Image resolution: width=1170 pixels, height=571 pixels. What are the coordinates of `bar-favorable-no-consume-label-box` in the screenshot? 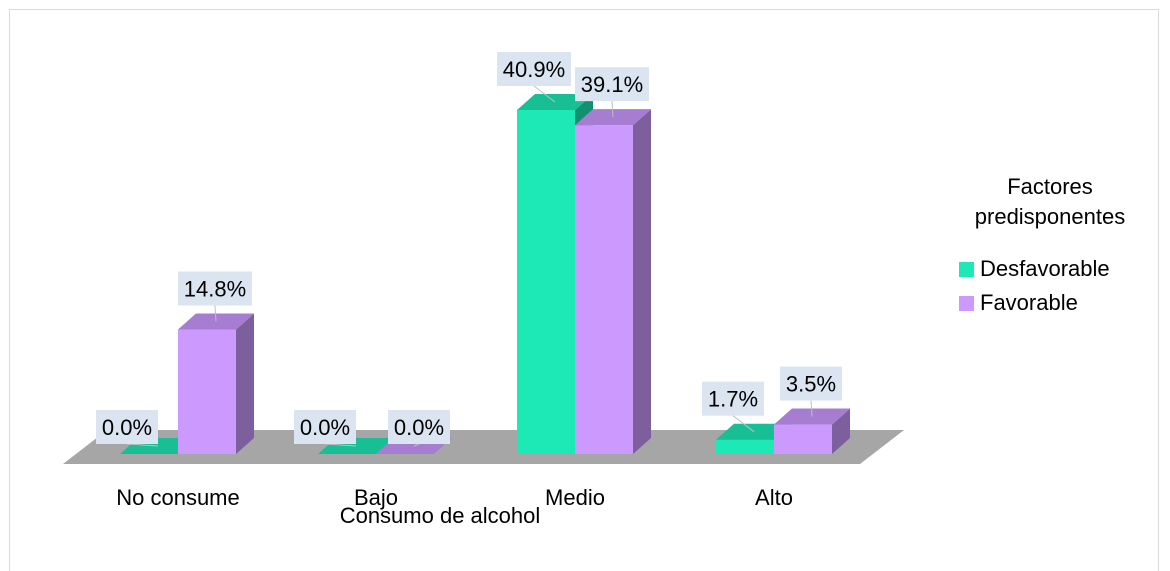 It's located at (215, 288).